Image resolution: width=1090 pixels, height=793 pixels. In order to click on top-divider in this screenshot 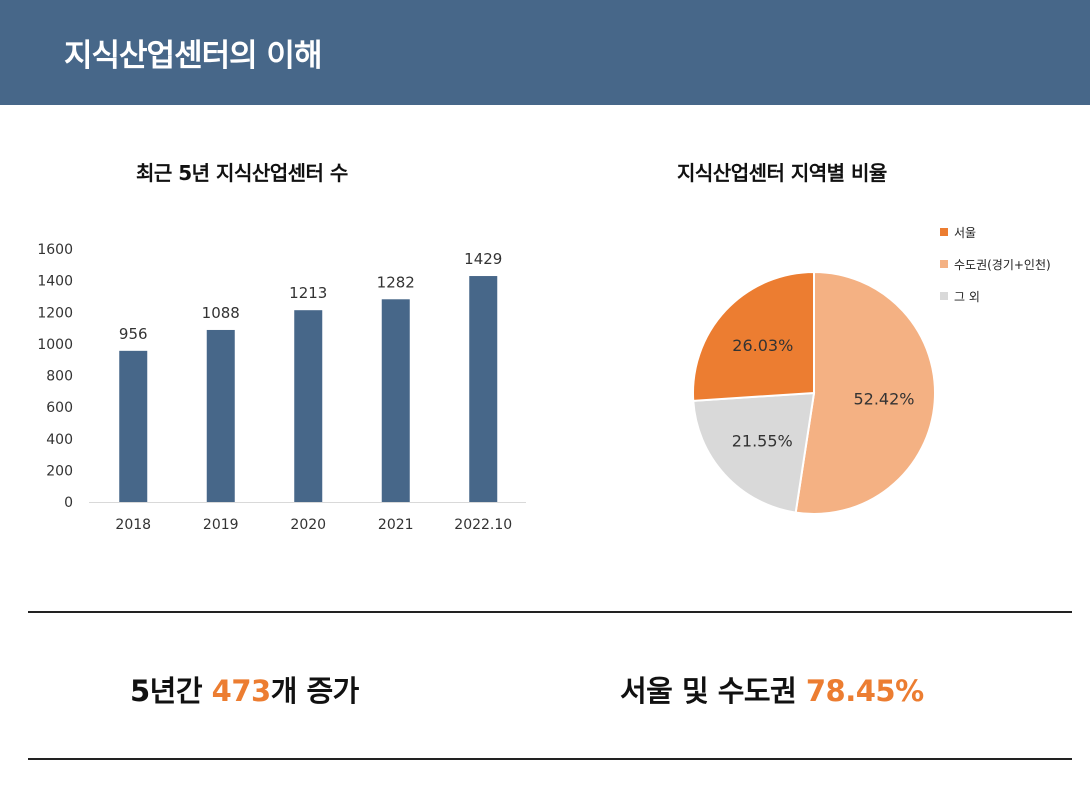, I will do `click(550, 612)`.